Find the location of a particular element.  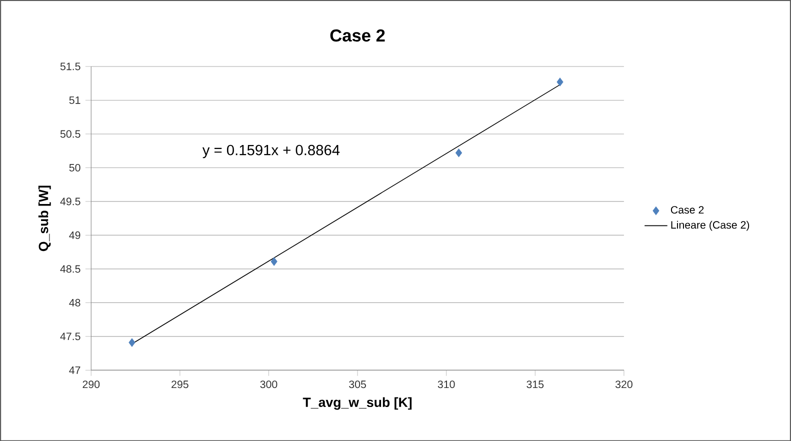

x-axis-title: T_avg_w_sub [K] is located at coordinates (357, 403).